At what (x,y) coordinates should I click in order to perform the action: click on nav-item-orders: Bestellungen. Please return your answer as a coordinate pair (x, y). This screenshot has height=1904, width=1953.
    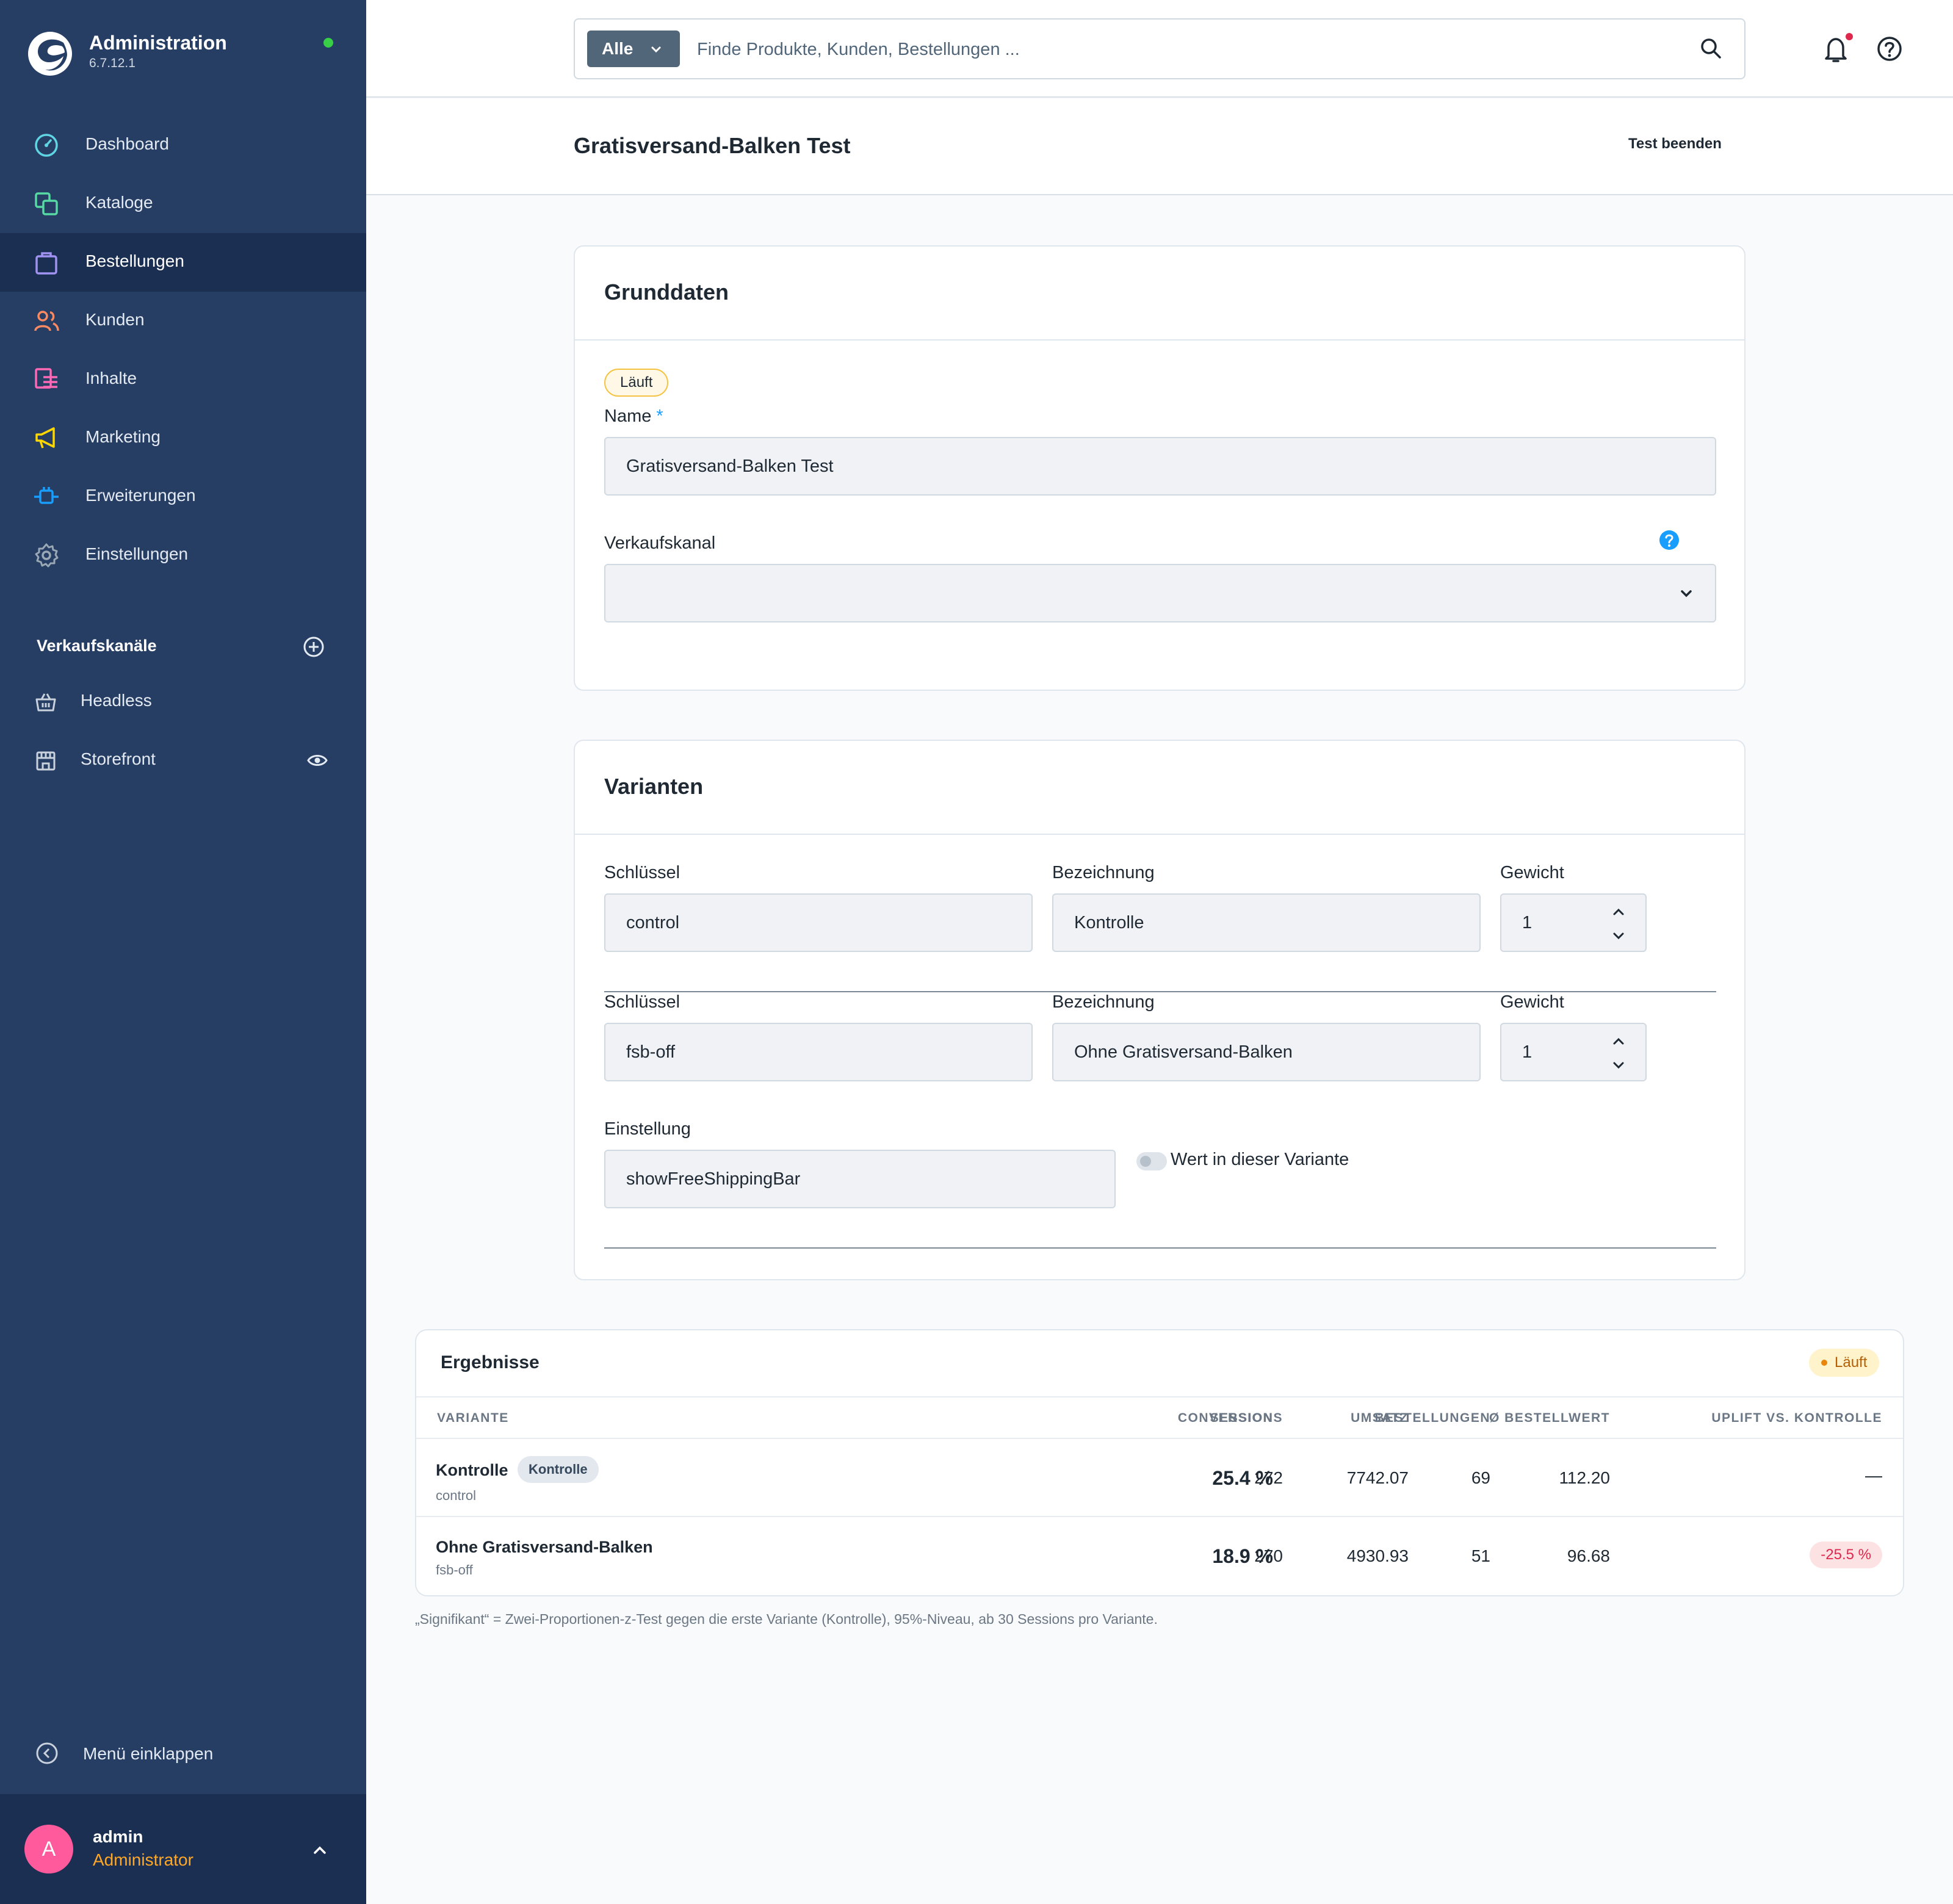
    Looking at the image, I should click on (183, 262).